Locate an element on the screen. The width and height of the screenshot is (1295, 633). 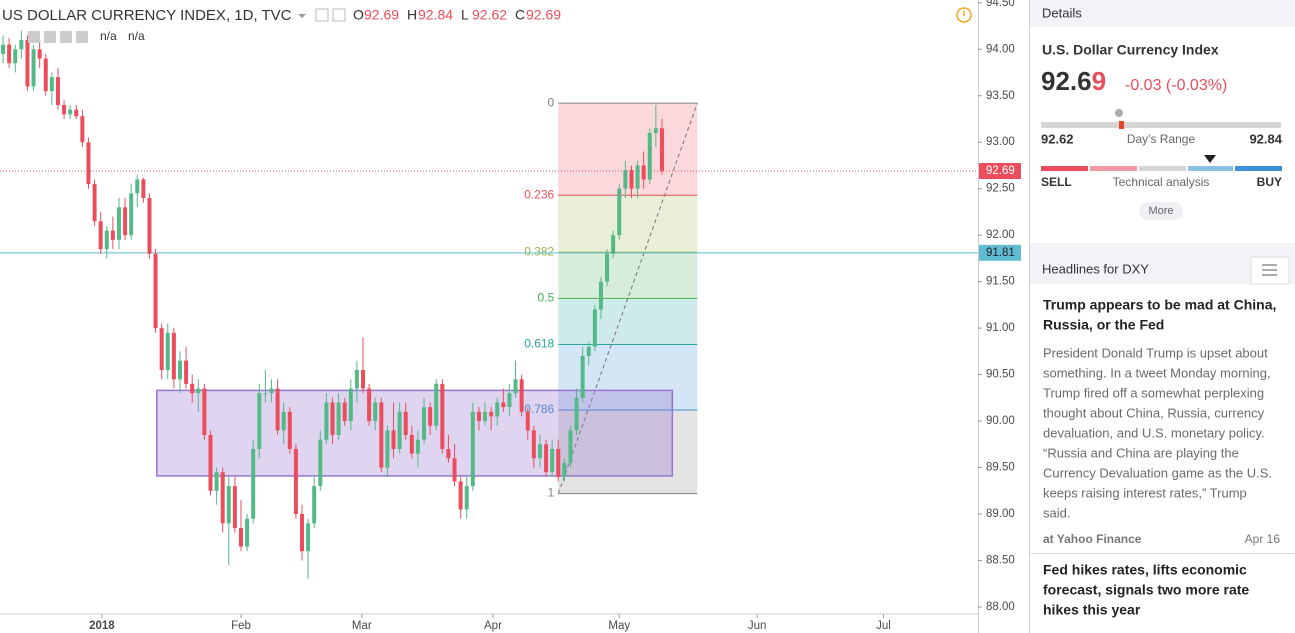
ohlc-value: 92.69 is located at coordinates (381, 15).